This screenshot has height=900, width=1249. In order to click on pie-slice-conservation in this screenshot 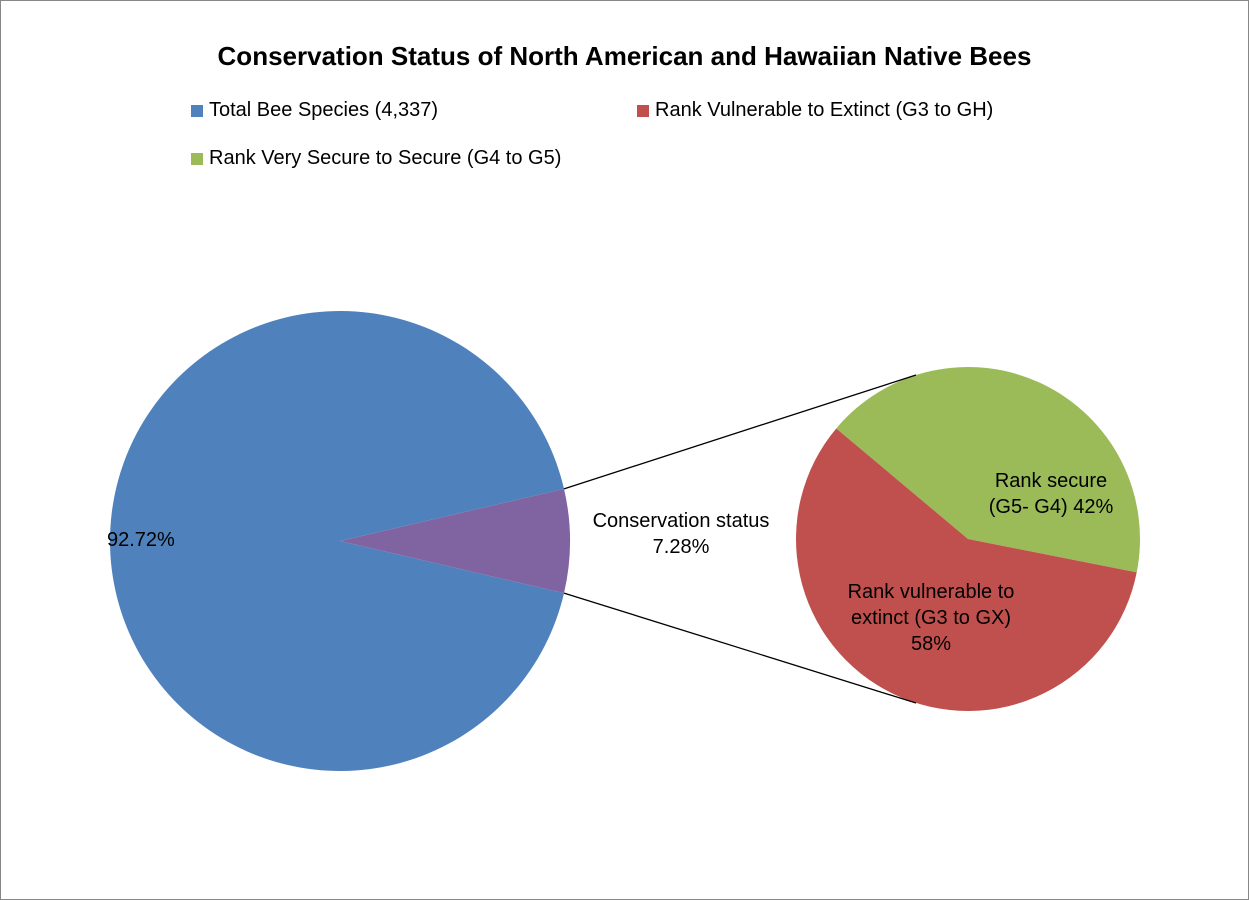, I will do `click(455, 541)`.